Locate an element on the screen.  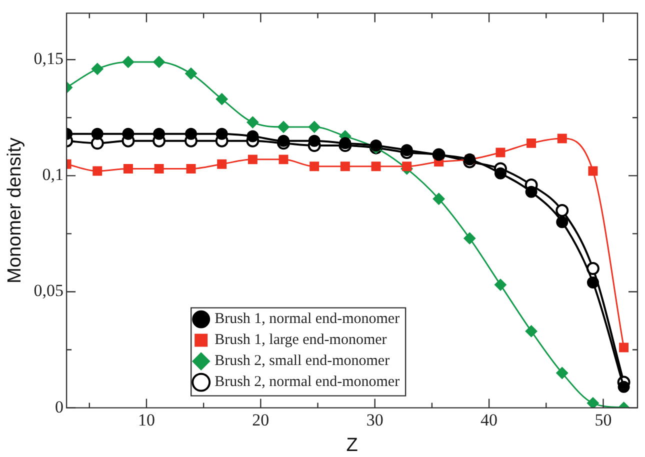
x-tick-label: 10 is located at coordinates (146, 420).